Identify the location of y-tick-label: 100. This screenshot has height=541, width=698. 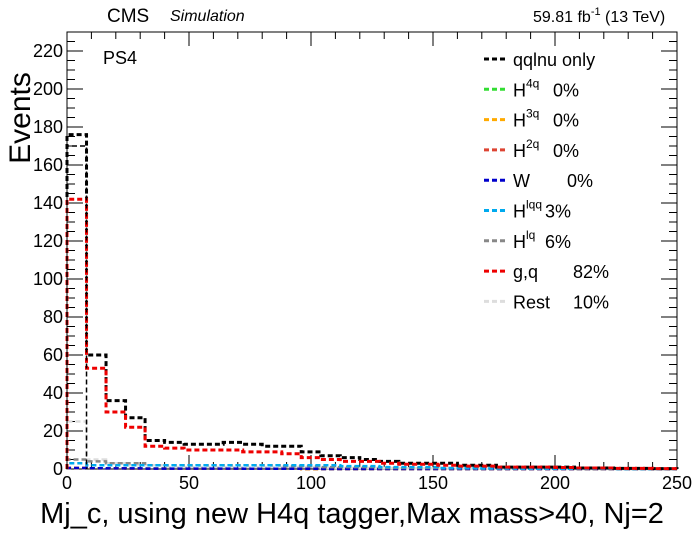
(48, 279).